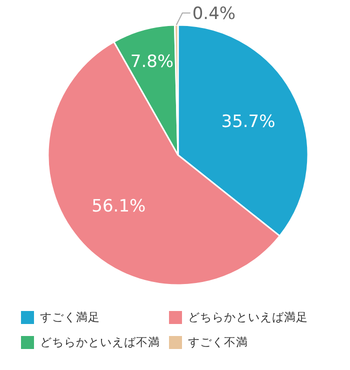 The width and height of the screenshot is (350, 370). Describe the element at coordinates (218, 342) in the screenshot. I see `legend-label: すごく不満` at that location.